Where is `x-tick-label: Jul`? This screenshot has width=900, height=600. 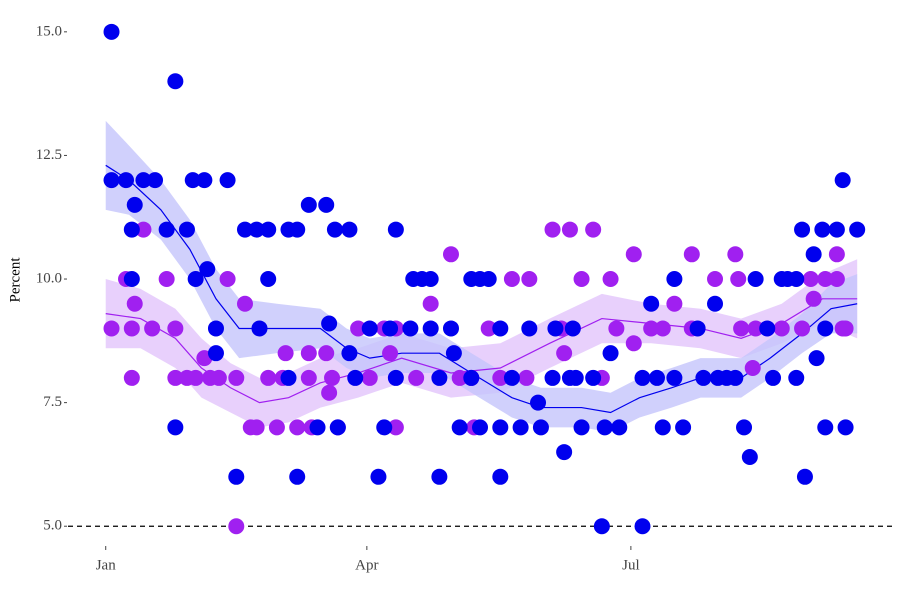
x-tick-label: Jul is located at coordinates (631, 565).